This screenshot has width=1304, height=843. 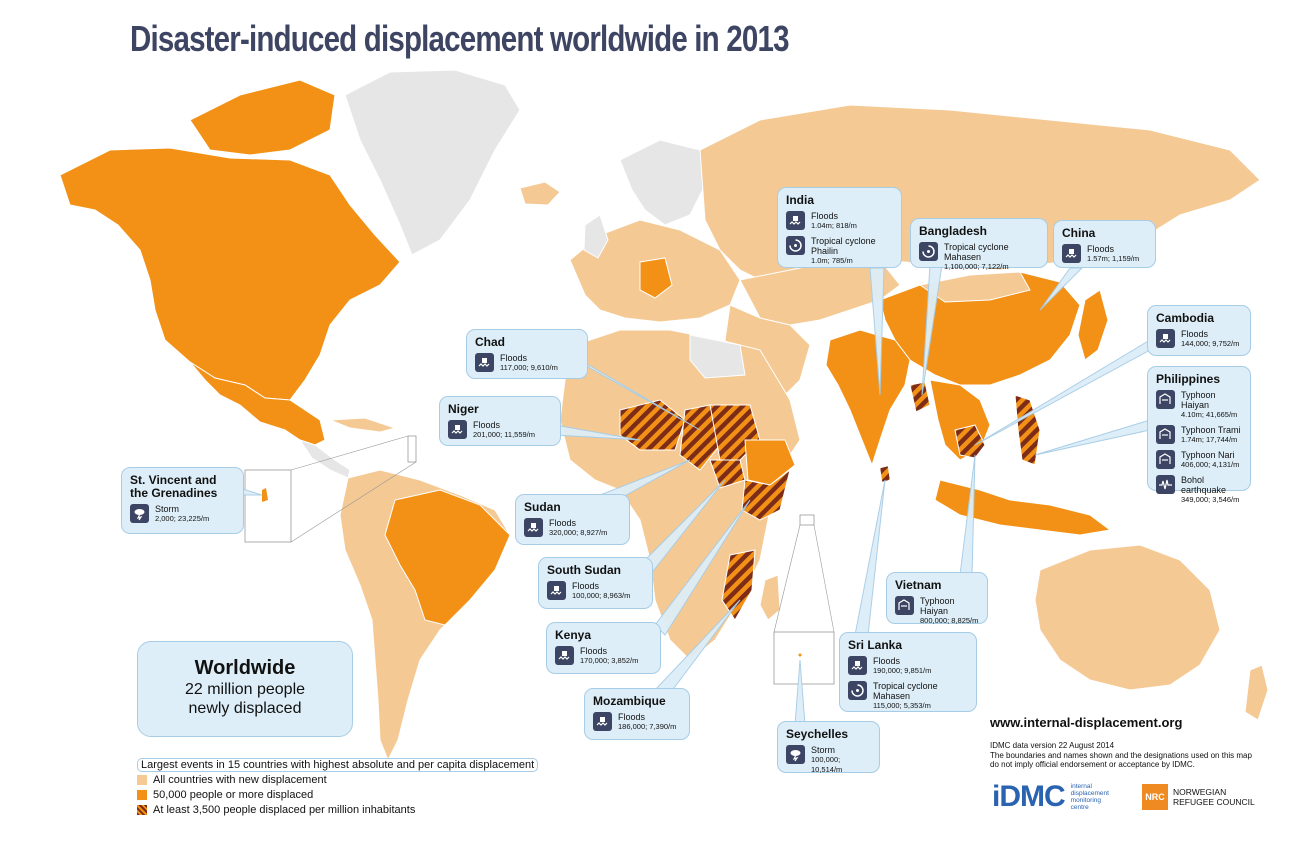 I want to click on worldwide-line2: newly displaced, so click(x=245, y=708).